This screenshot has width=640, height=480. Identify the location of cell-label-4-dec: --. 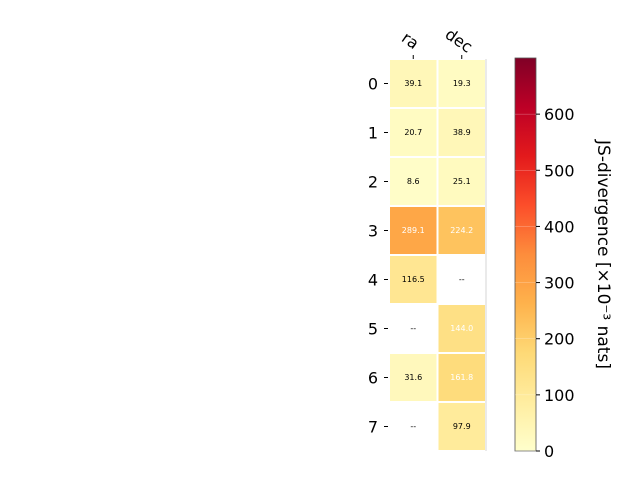
(462, 279).